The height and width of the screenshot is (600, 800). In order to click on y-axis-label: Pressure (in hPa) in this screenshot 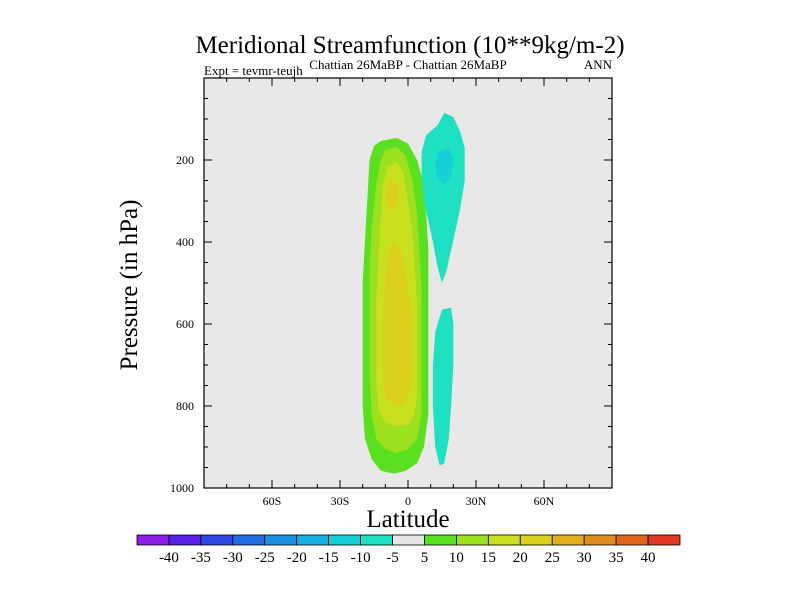, I will do `click(129, 285)`.